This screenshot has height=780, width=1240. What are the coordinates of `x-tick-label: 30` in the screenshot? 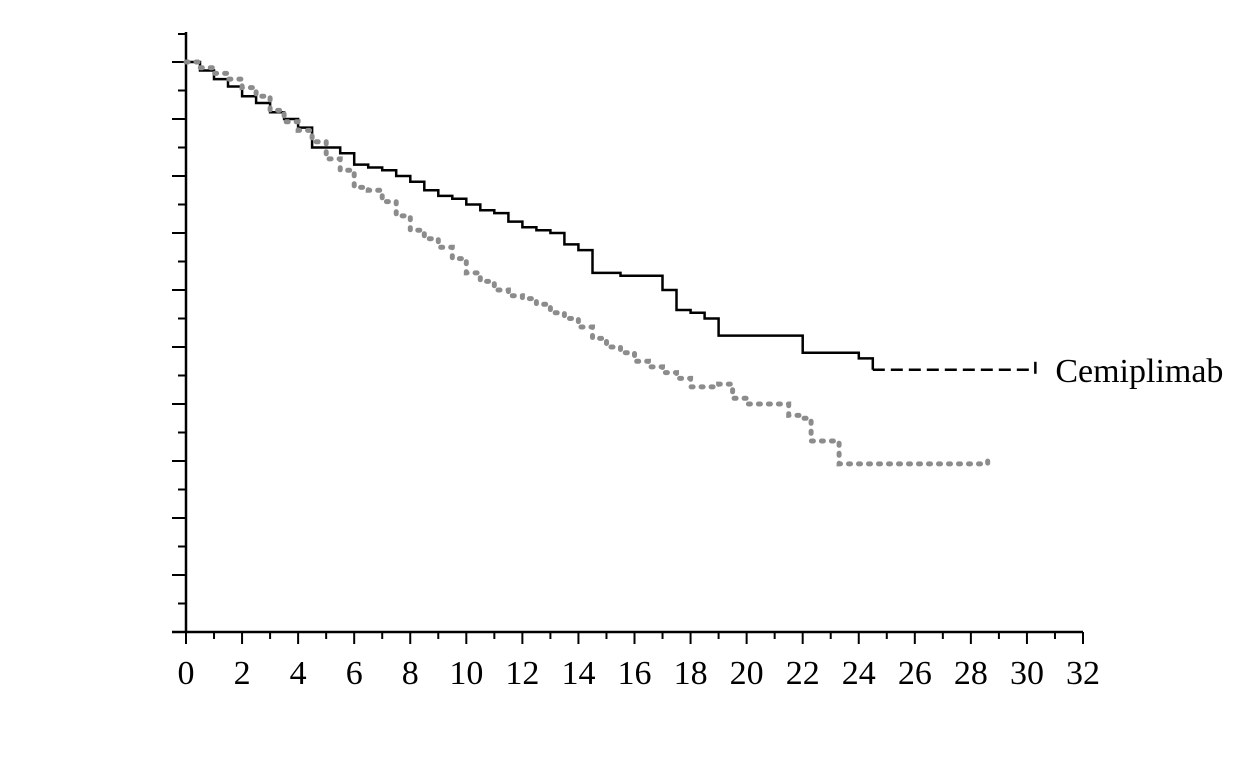 It's located at (1027, 673).